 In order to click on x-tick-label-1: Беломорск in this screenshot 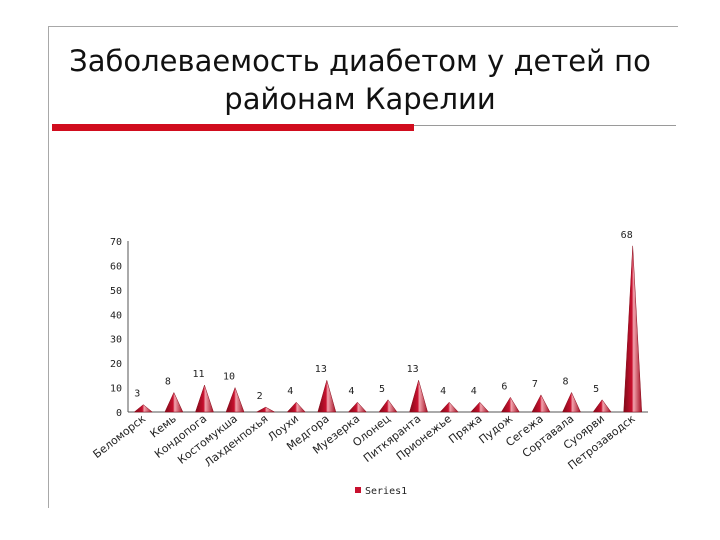, I will do `click(120, 436)`.